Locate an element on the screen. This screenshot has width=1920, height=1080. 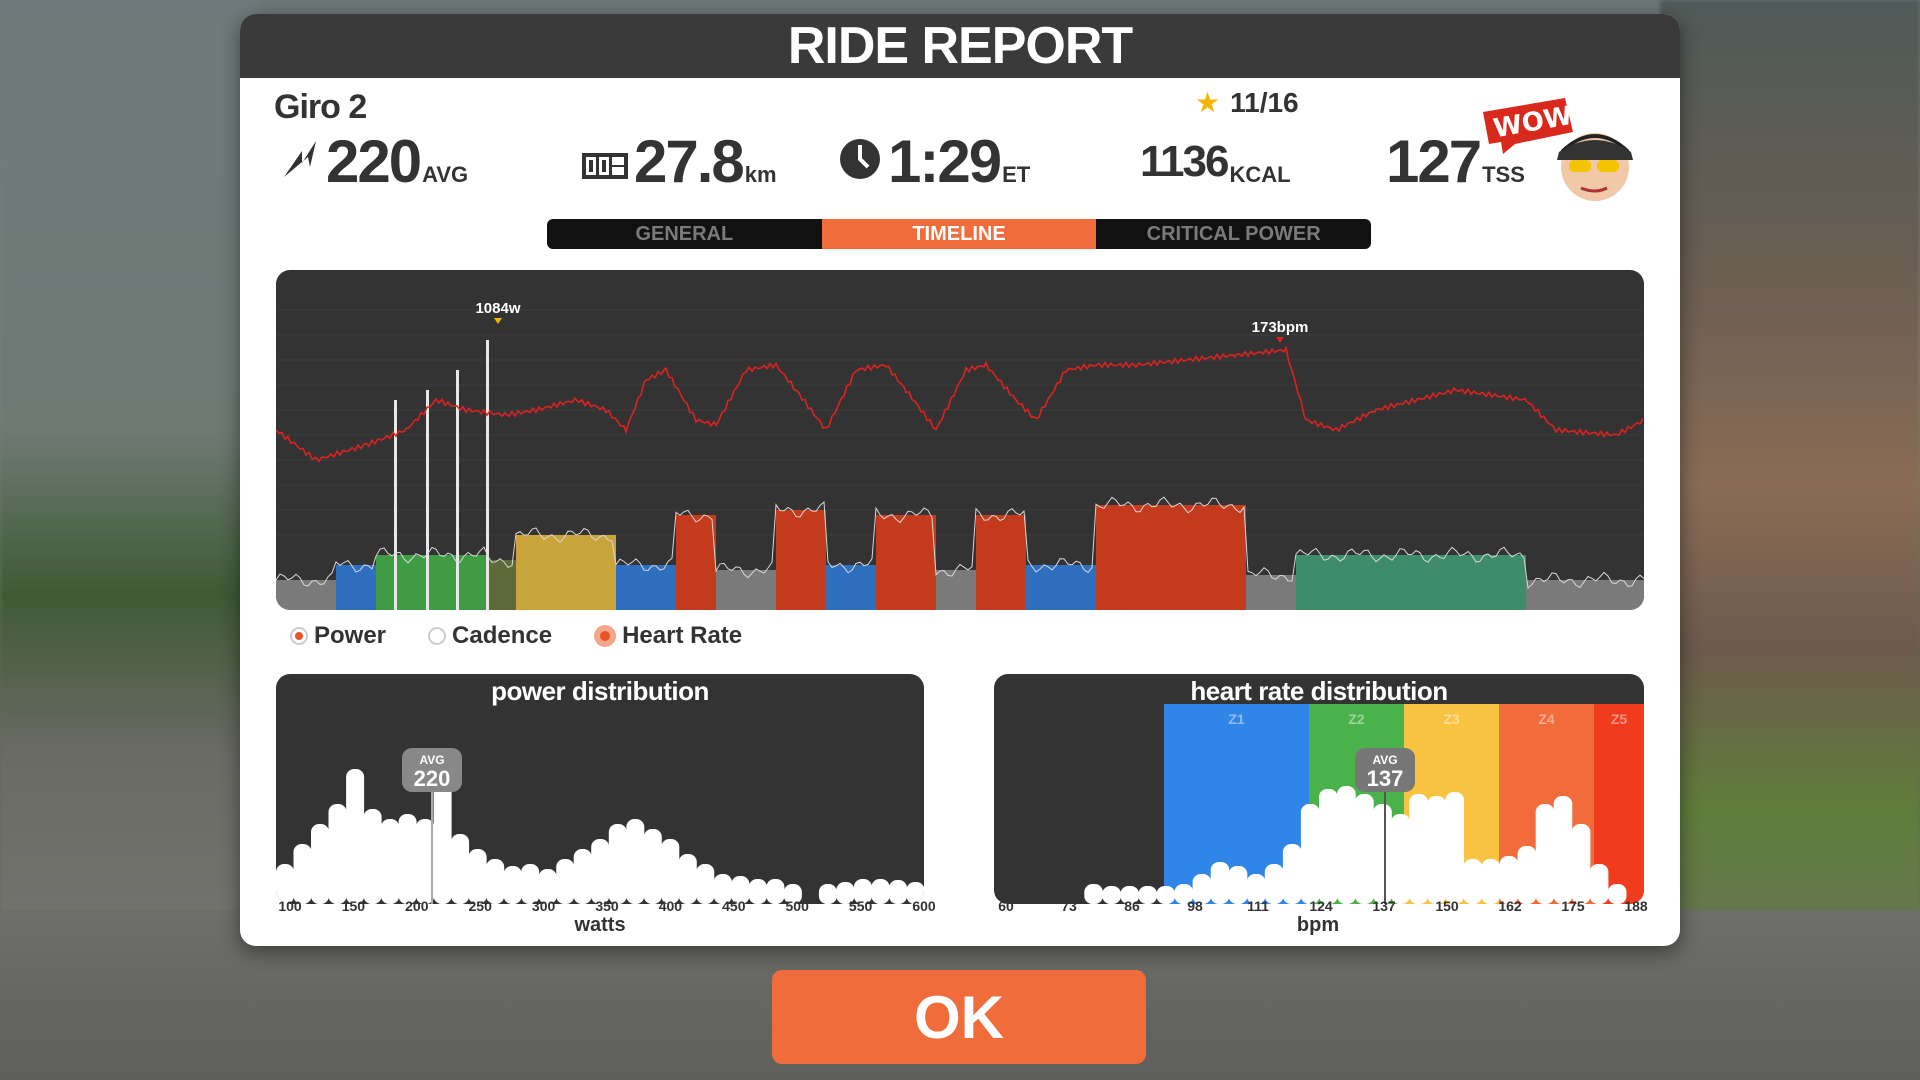
chart-legend: Power Cadence Heart Rate is located at coordinates (516, 636).